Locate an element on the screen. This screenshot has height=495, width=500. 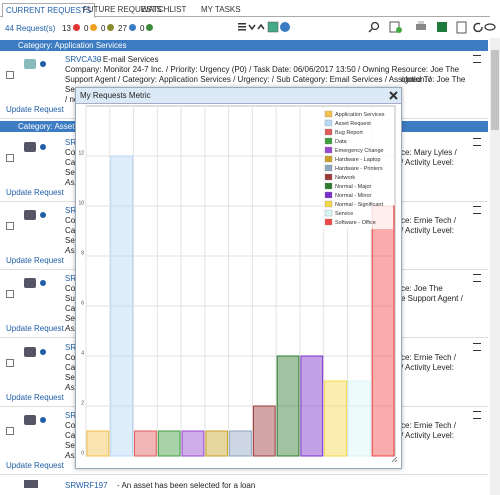
request-id-link: SRVCA30 is located at coordinates (83, 59).